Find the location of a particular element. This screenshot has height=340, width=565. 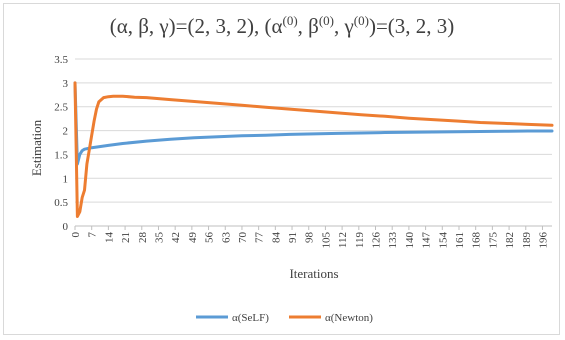

x-tick-label: 7 is located at coordinates (93, 235).